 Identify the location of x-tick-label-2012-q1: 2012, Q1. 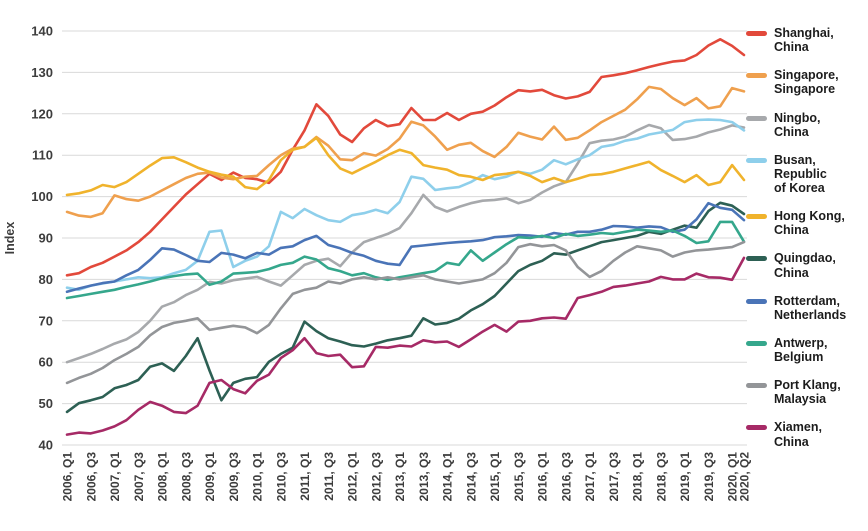
(353, 477).